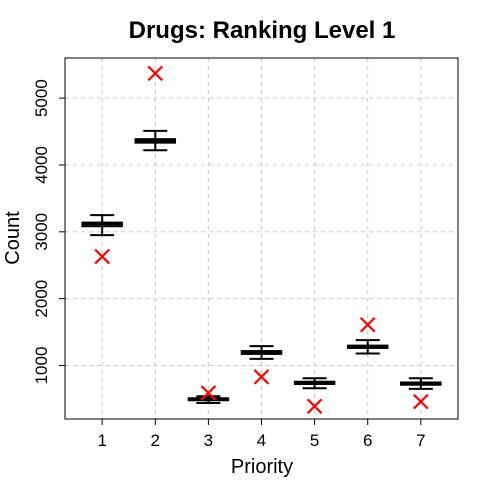  I want to click on x-tick-label-6: 6, so click(367, 440).